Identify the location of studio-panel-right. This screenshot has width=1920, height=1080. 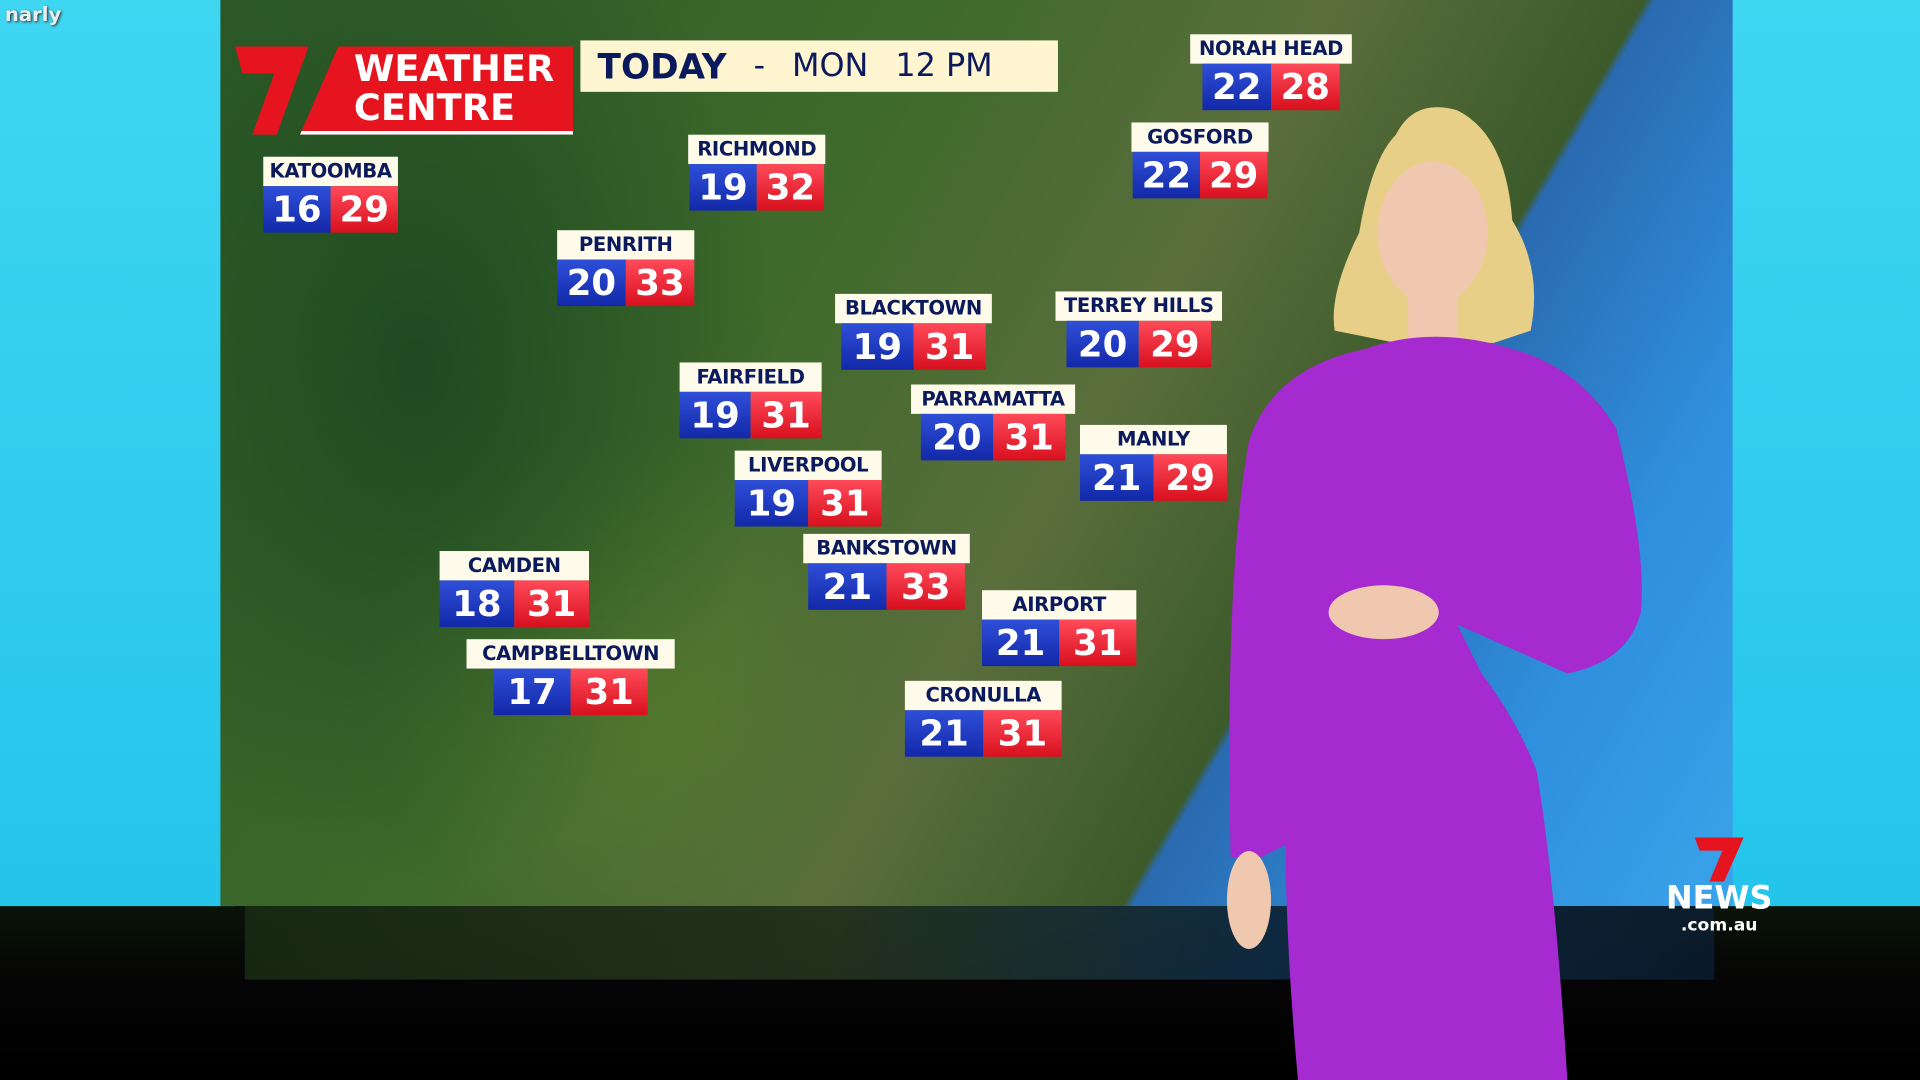
(1817, 490).